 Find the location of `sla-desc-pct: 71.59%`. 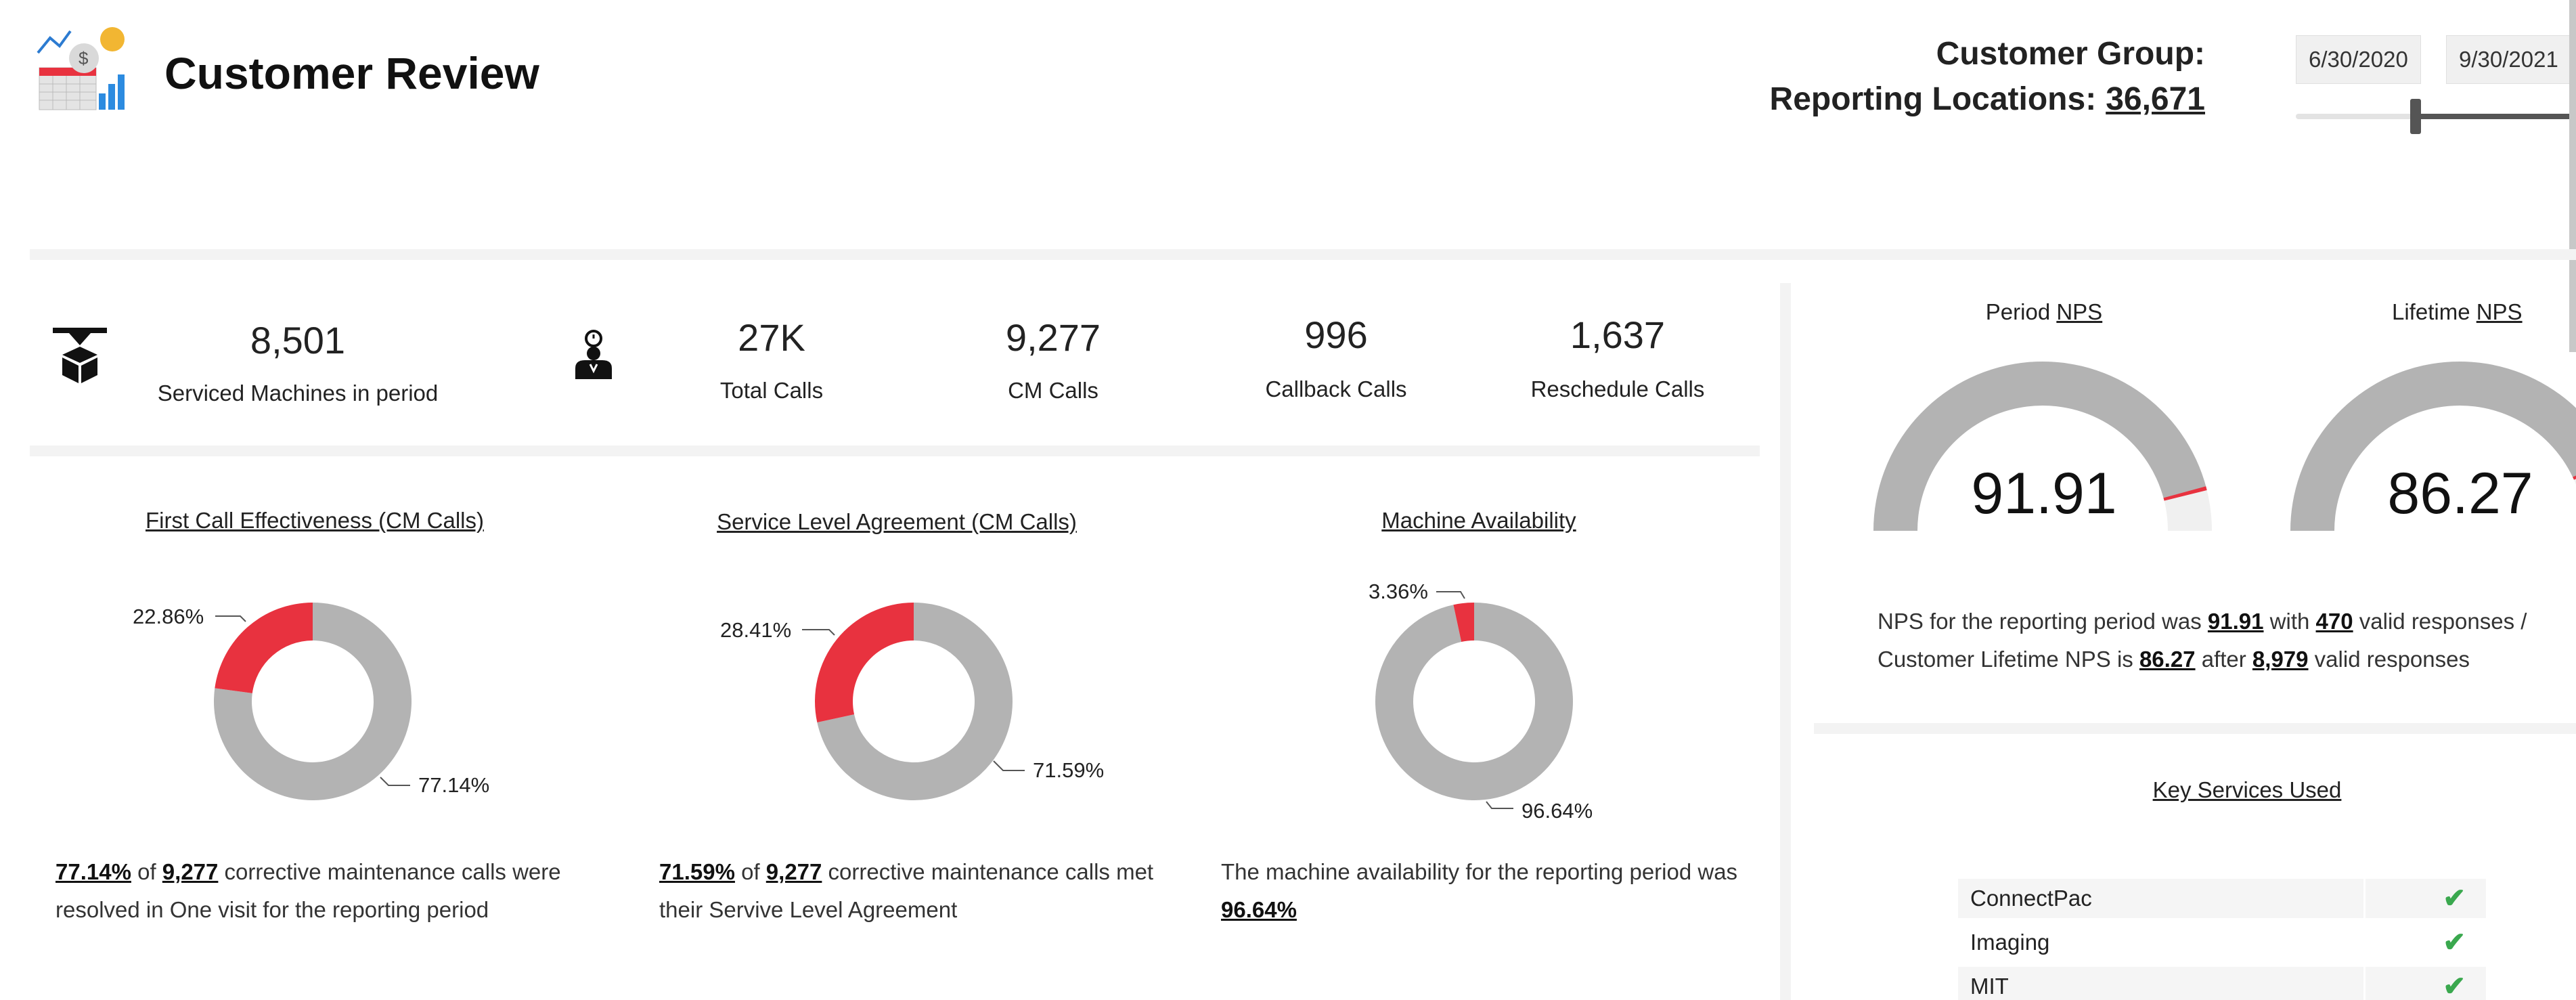

sla-desc-pct: 71.59% is located at coordinates (697, 871).